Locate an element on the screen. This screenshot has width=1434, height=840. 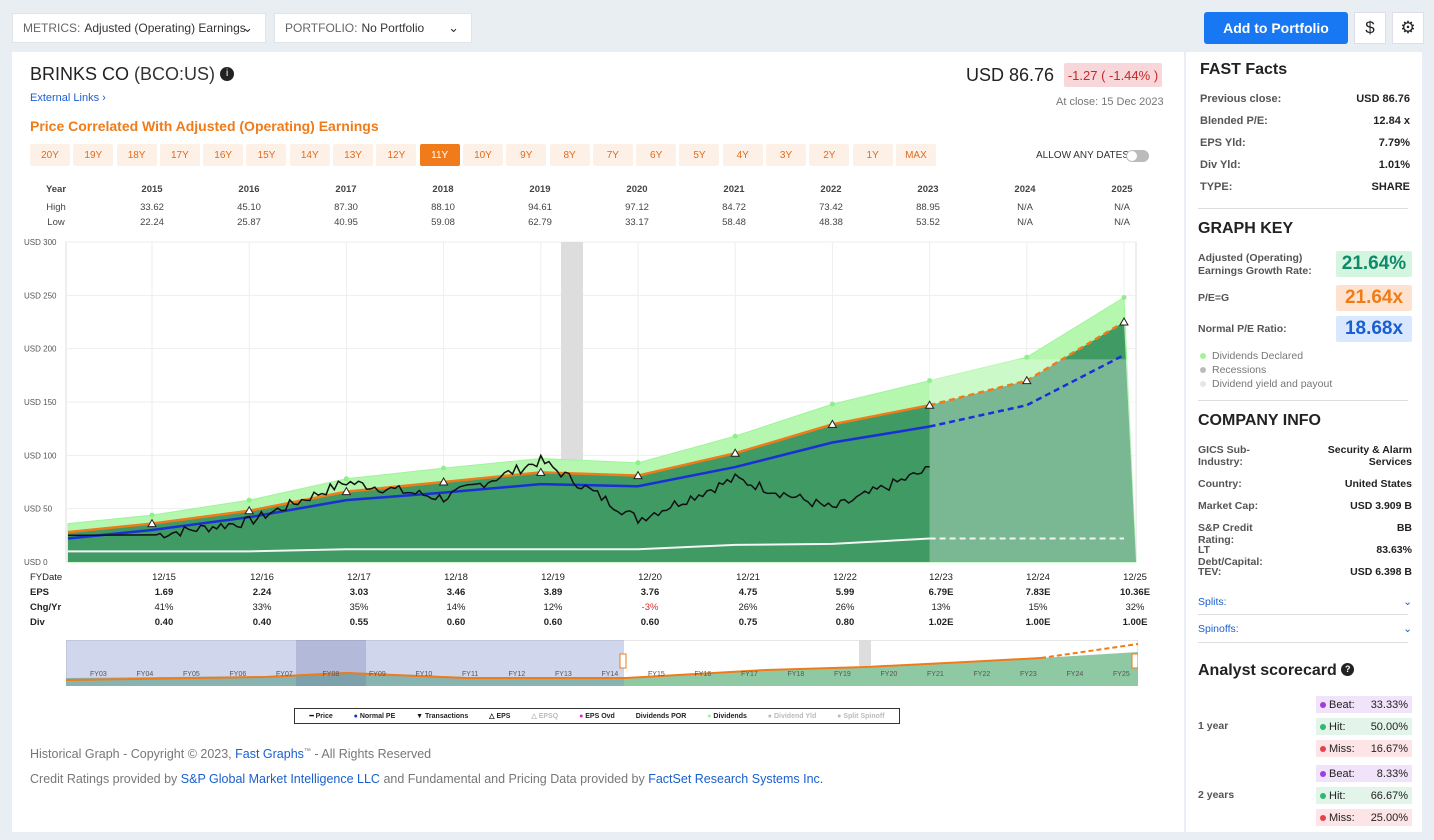
legend-item: △ EPSQ is located at coordinates (544, 716).